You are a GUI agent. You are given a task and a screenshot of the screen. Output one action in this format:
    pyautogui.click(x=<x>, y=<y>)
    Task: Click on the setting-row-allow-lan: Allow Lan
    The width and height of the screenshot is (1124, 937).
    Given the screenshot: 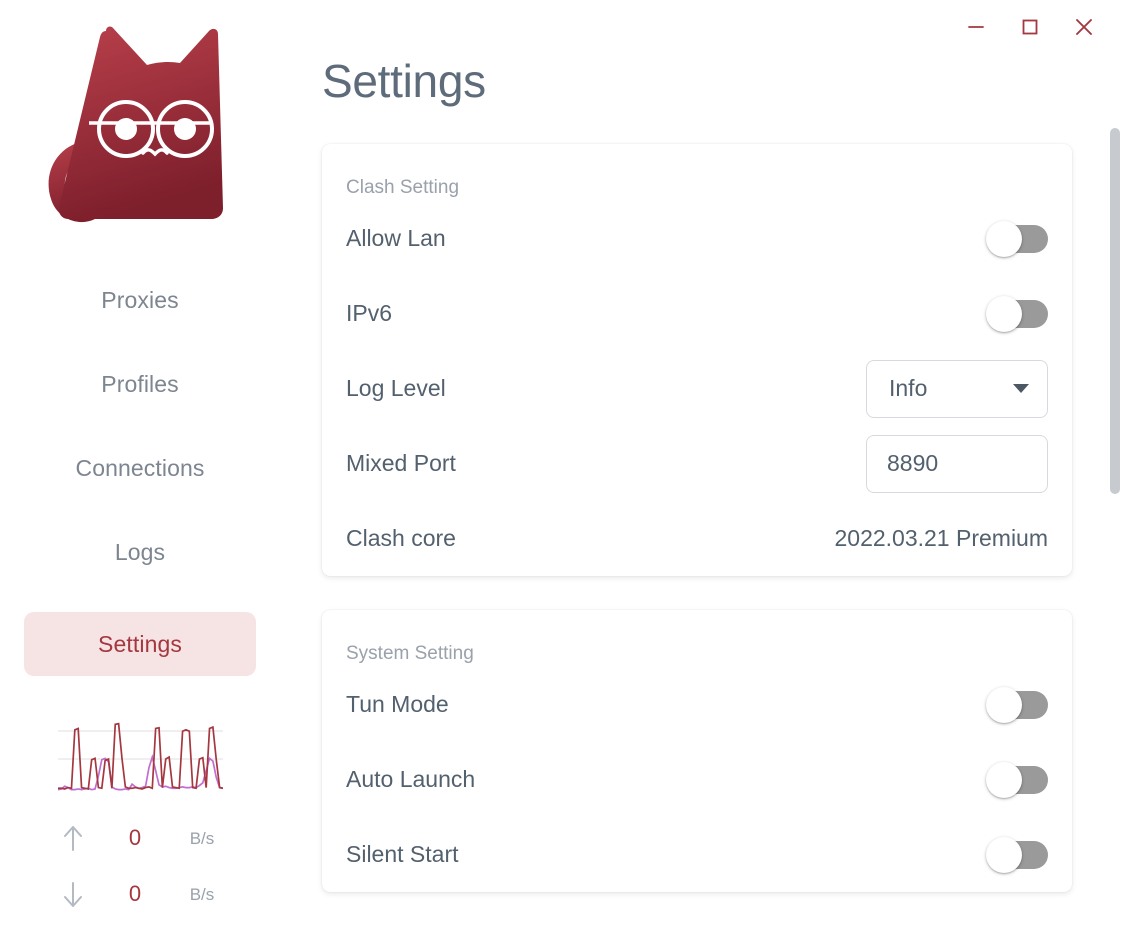 What is the action you would take?
    pyautogui.click(x=697, y=238)
    